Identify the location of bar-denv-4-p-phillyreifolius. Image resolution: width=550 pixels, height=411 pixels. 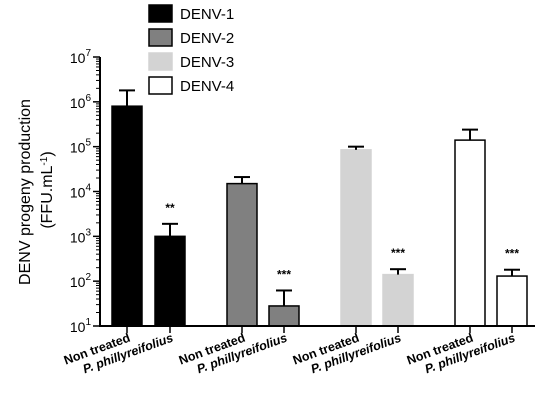
(512, 301).